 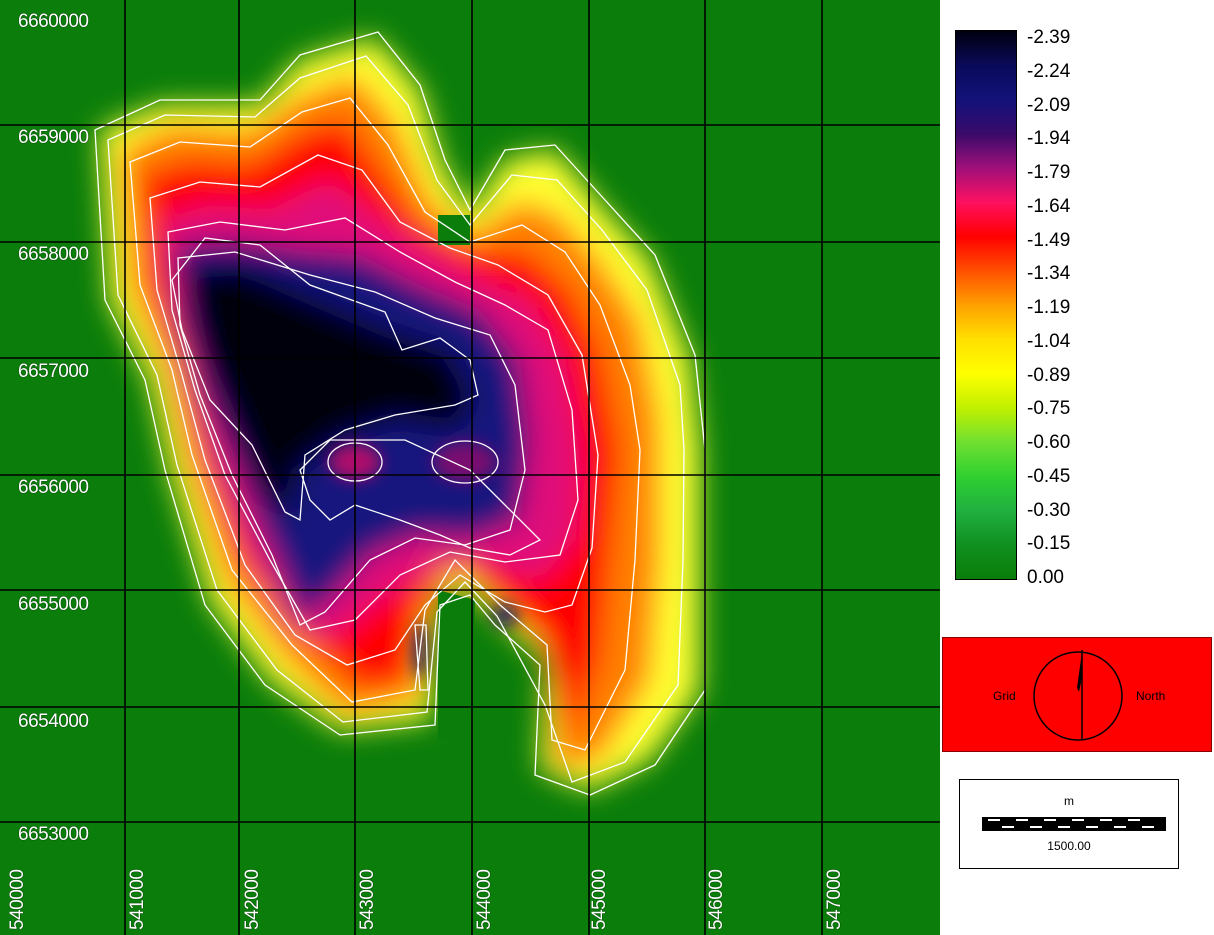 I want to click on easting-label: 547000, so click(x=834, y=899).